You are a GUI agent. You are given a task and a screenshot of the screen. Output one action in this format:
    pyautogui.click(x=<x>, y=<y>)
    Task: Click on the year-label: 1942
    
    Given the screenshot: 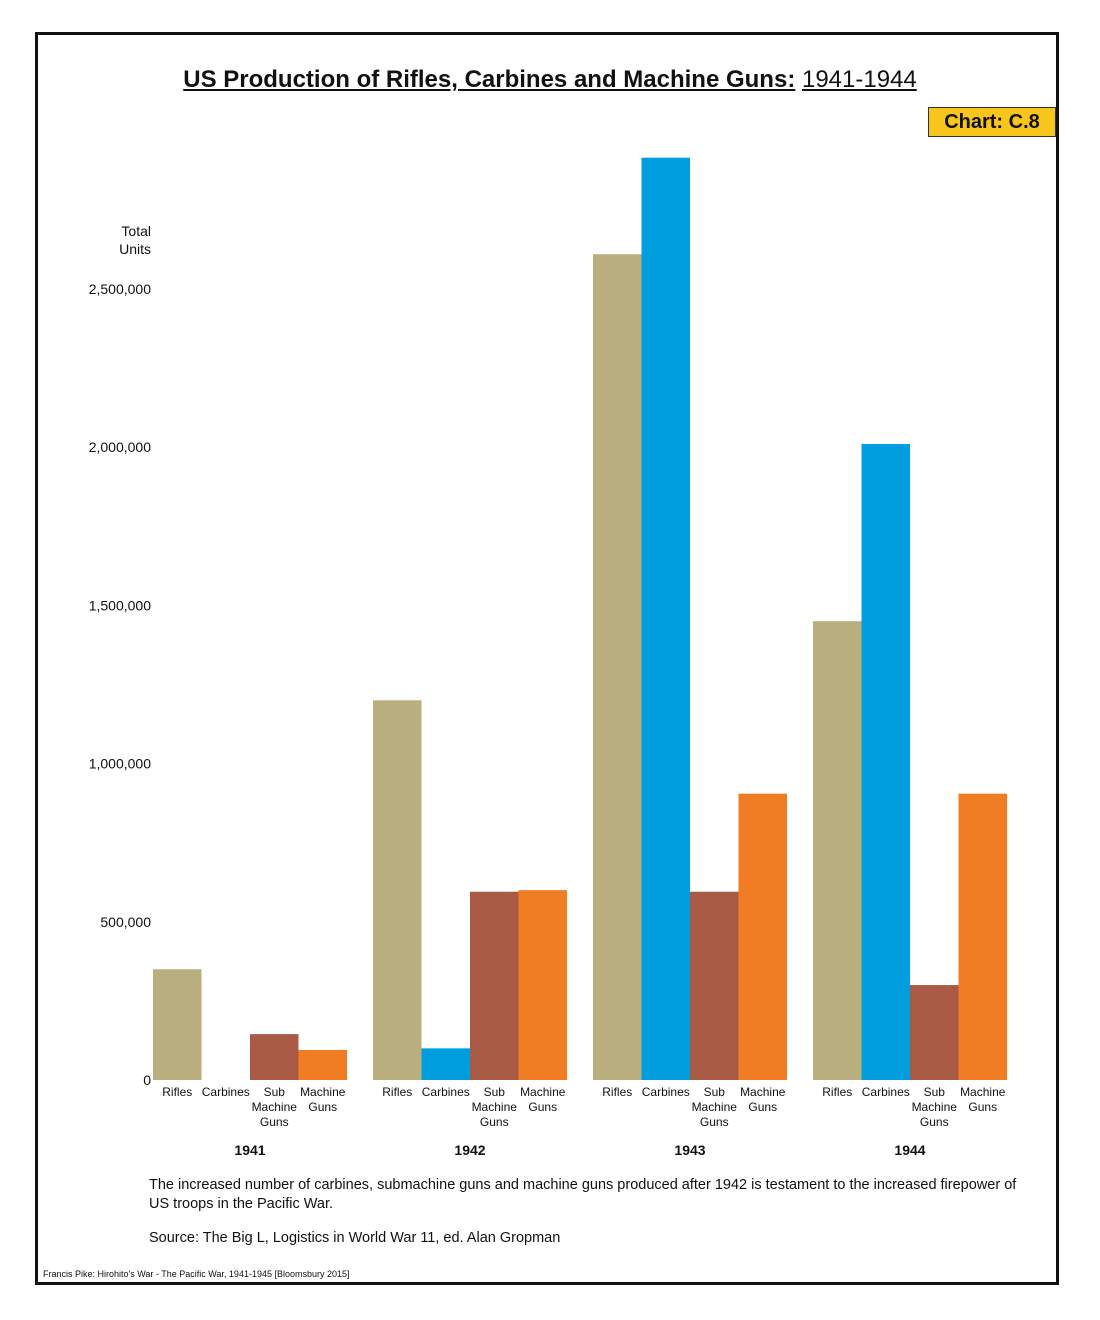 What is the action you would take?
    pyautogui.click(x=469, y=1150)
    